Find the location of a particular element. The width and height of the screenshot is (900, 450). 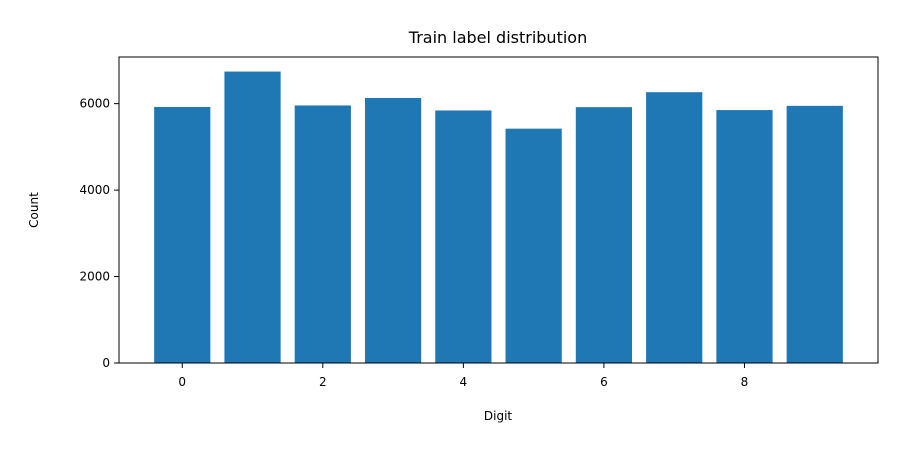

y-tick-label: 4000 is located at coordinates (94, 190).